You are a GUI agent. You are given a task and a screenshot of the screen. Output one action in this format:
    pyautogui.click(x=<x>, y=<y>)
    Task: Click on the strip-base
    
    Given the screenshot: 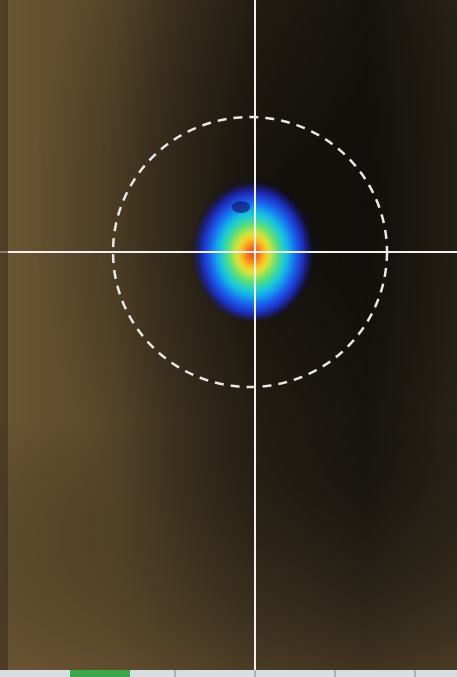 What is the action you would take?
    pyautogui.click(x=228, y=673)
    